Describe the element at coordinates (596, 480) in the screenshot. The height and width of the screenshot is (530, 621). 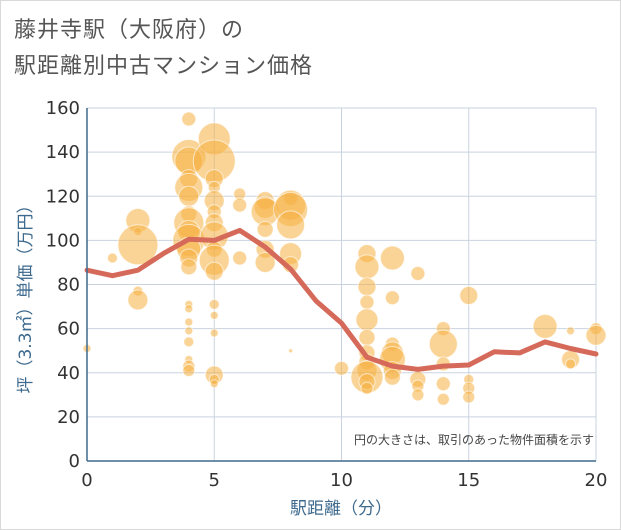
I see `x-tick-label: 20` at that location.